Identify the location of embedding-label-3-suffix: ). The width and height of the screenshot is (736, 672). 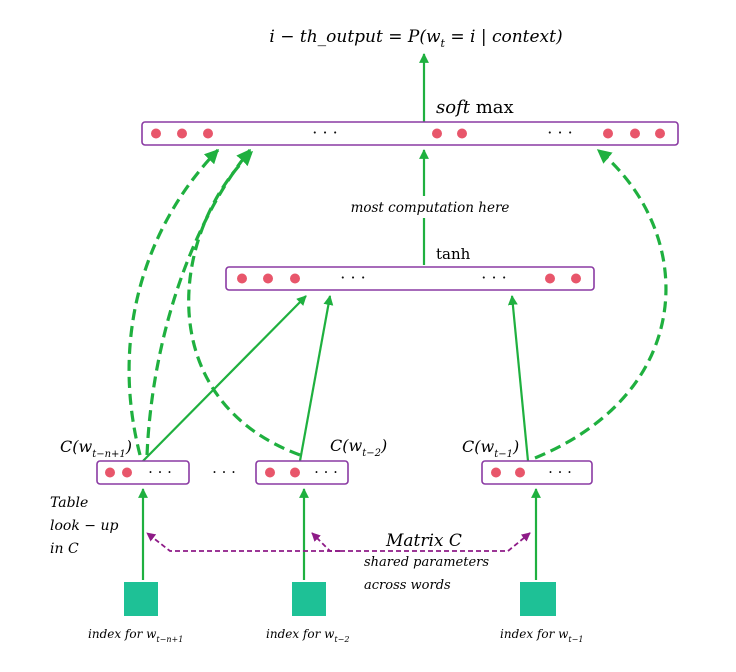
(515, 446).